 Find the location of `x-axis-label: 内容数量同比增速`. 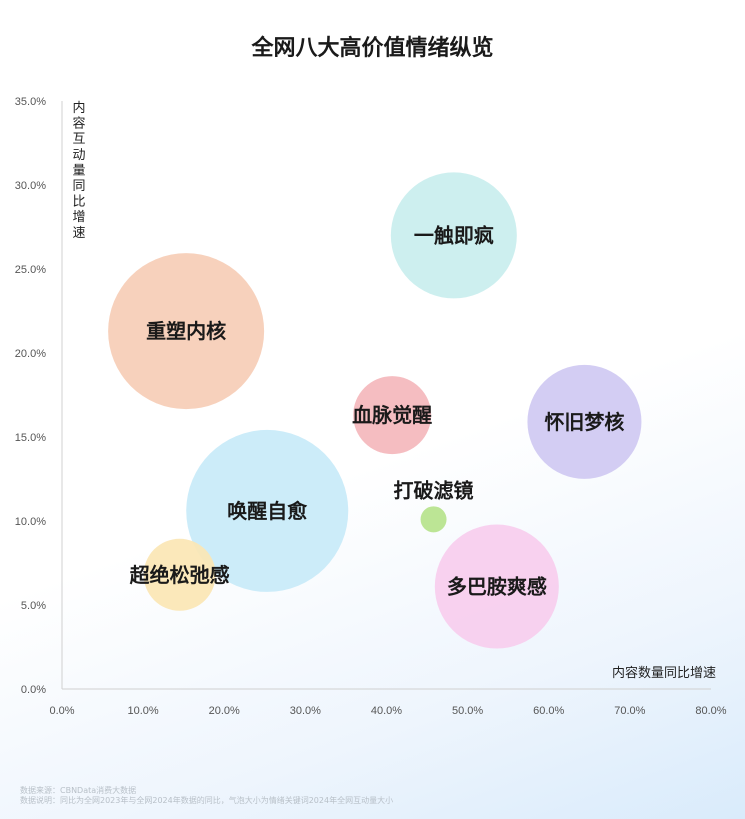

x-axis-label: 内容数量同比增速 is located at coordinates (664, 673).